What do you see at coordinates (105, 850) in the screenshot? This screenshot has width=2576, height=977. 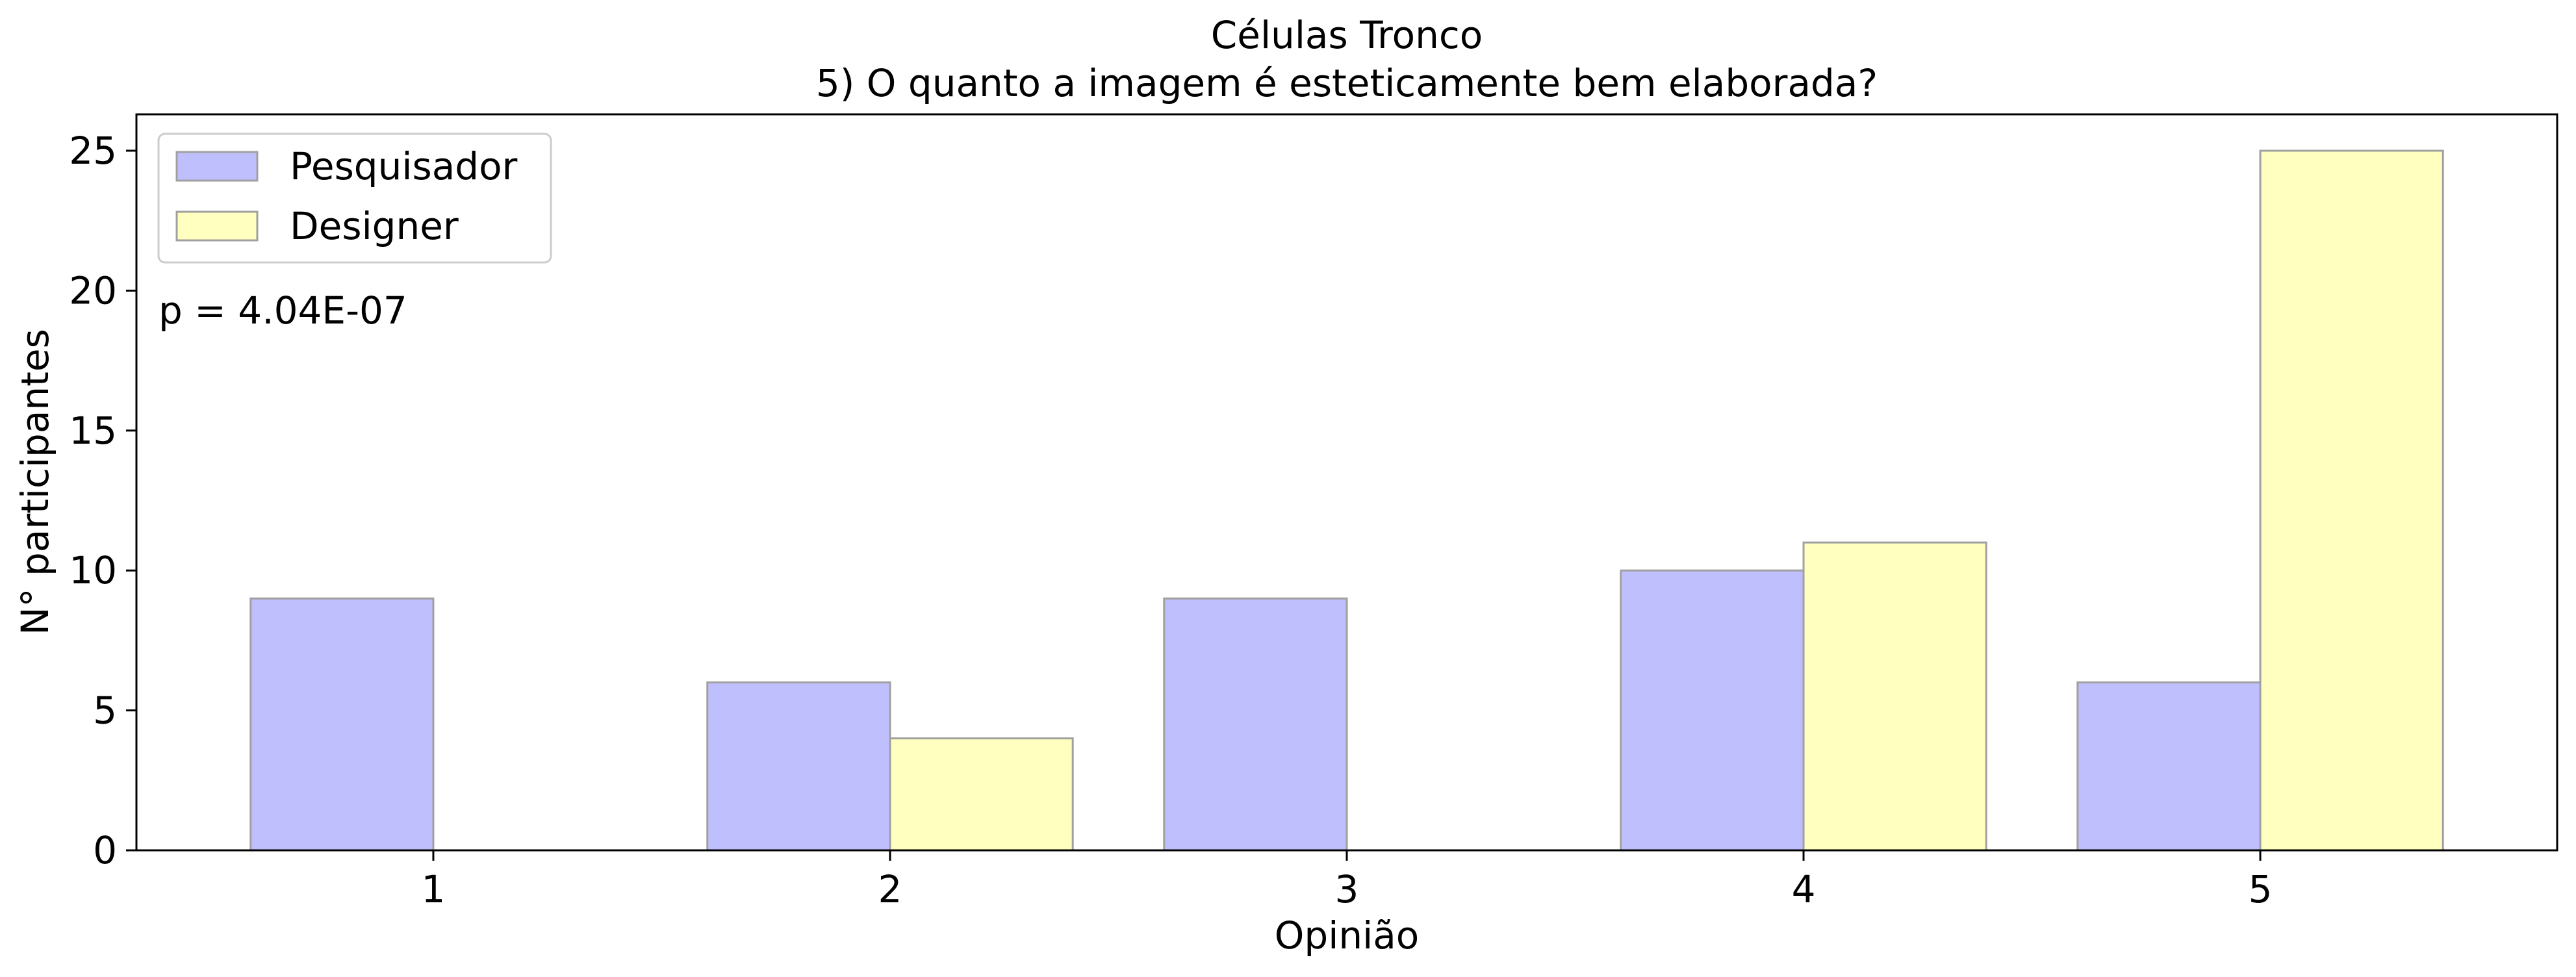 I see `y-tick-label: 0` at bounding box center [105, 850].